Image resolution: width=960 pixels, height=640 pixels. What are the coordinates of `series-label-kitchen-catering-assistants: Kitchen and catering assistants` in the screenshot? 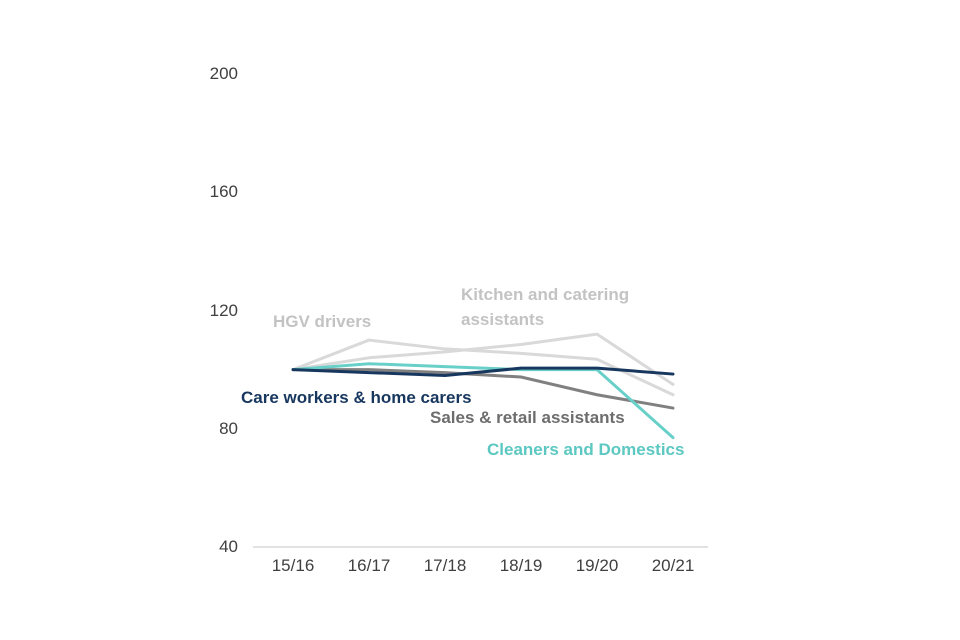 It's located at (545, 307).